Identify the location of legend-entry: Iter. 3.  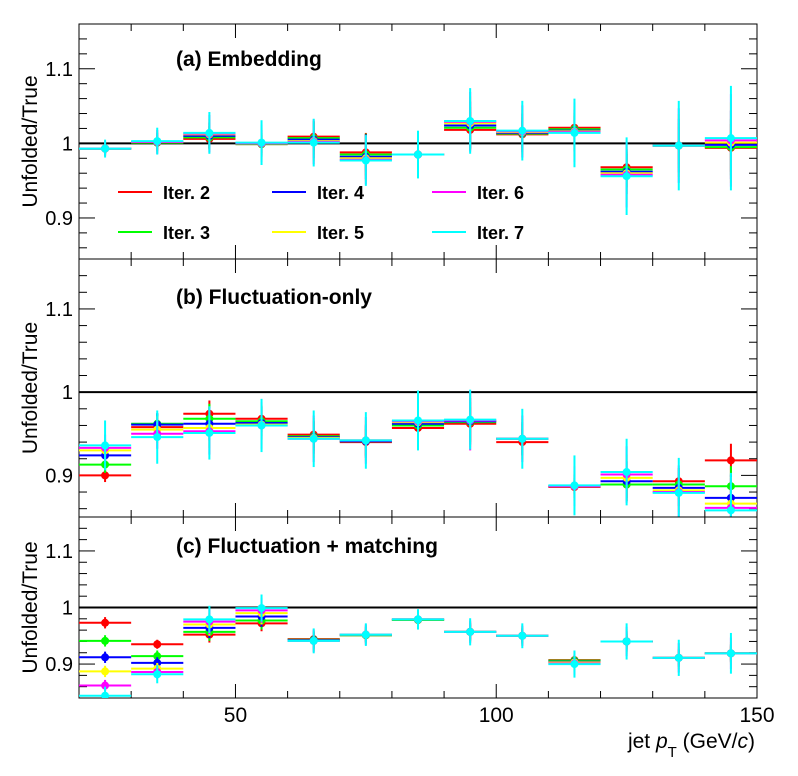
(186, 233).